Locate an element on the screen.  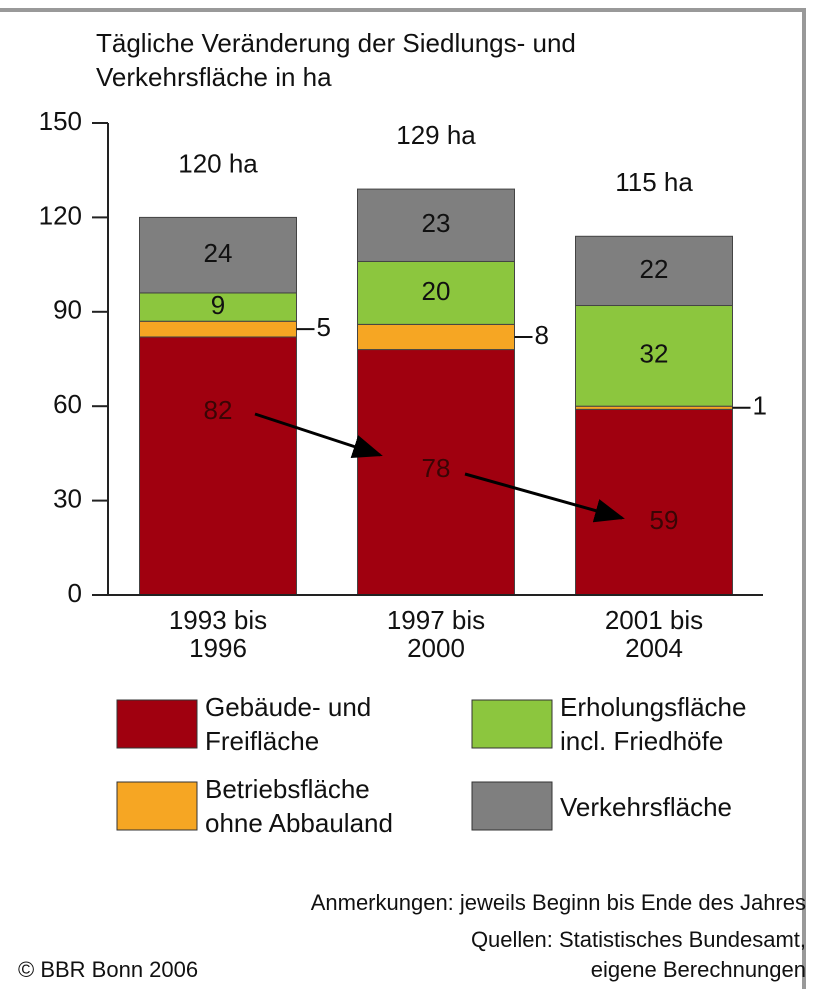
legend-label: Betriebsfläche ohne Abbauland is located at coordinates (299, 806).